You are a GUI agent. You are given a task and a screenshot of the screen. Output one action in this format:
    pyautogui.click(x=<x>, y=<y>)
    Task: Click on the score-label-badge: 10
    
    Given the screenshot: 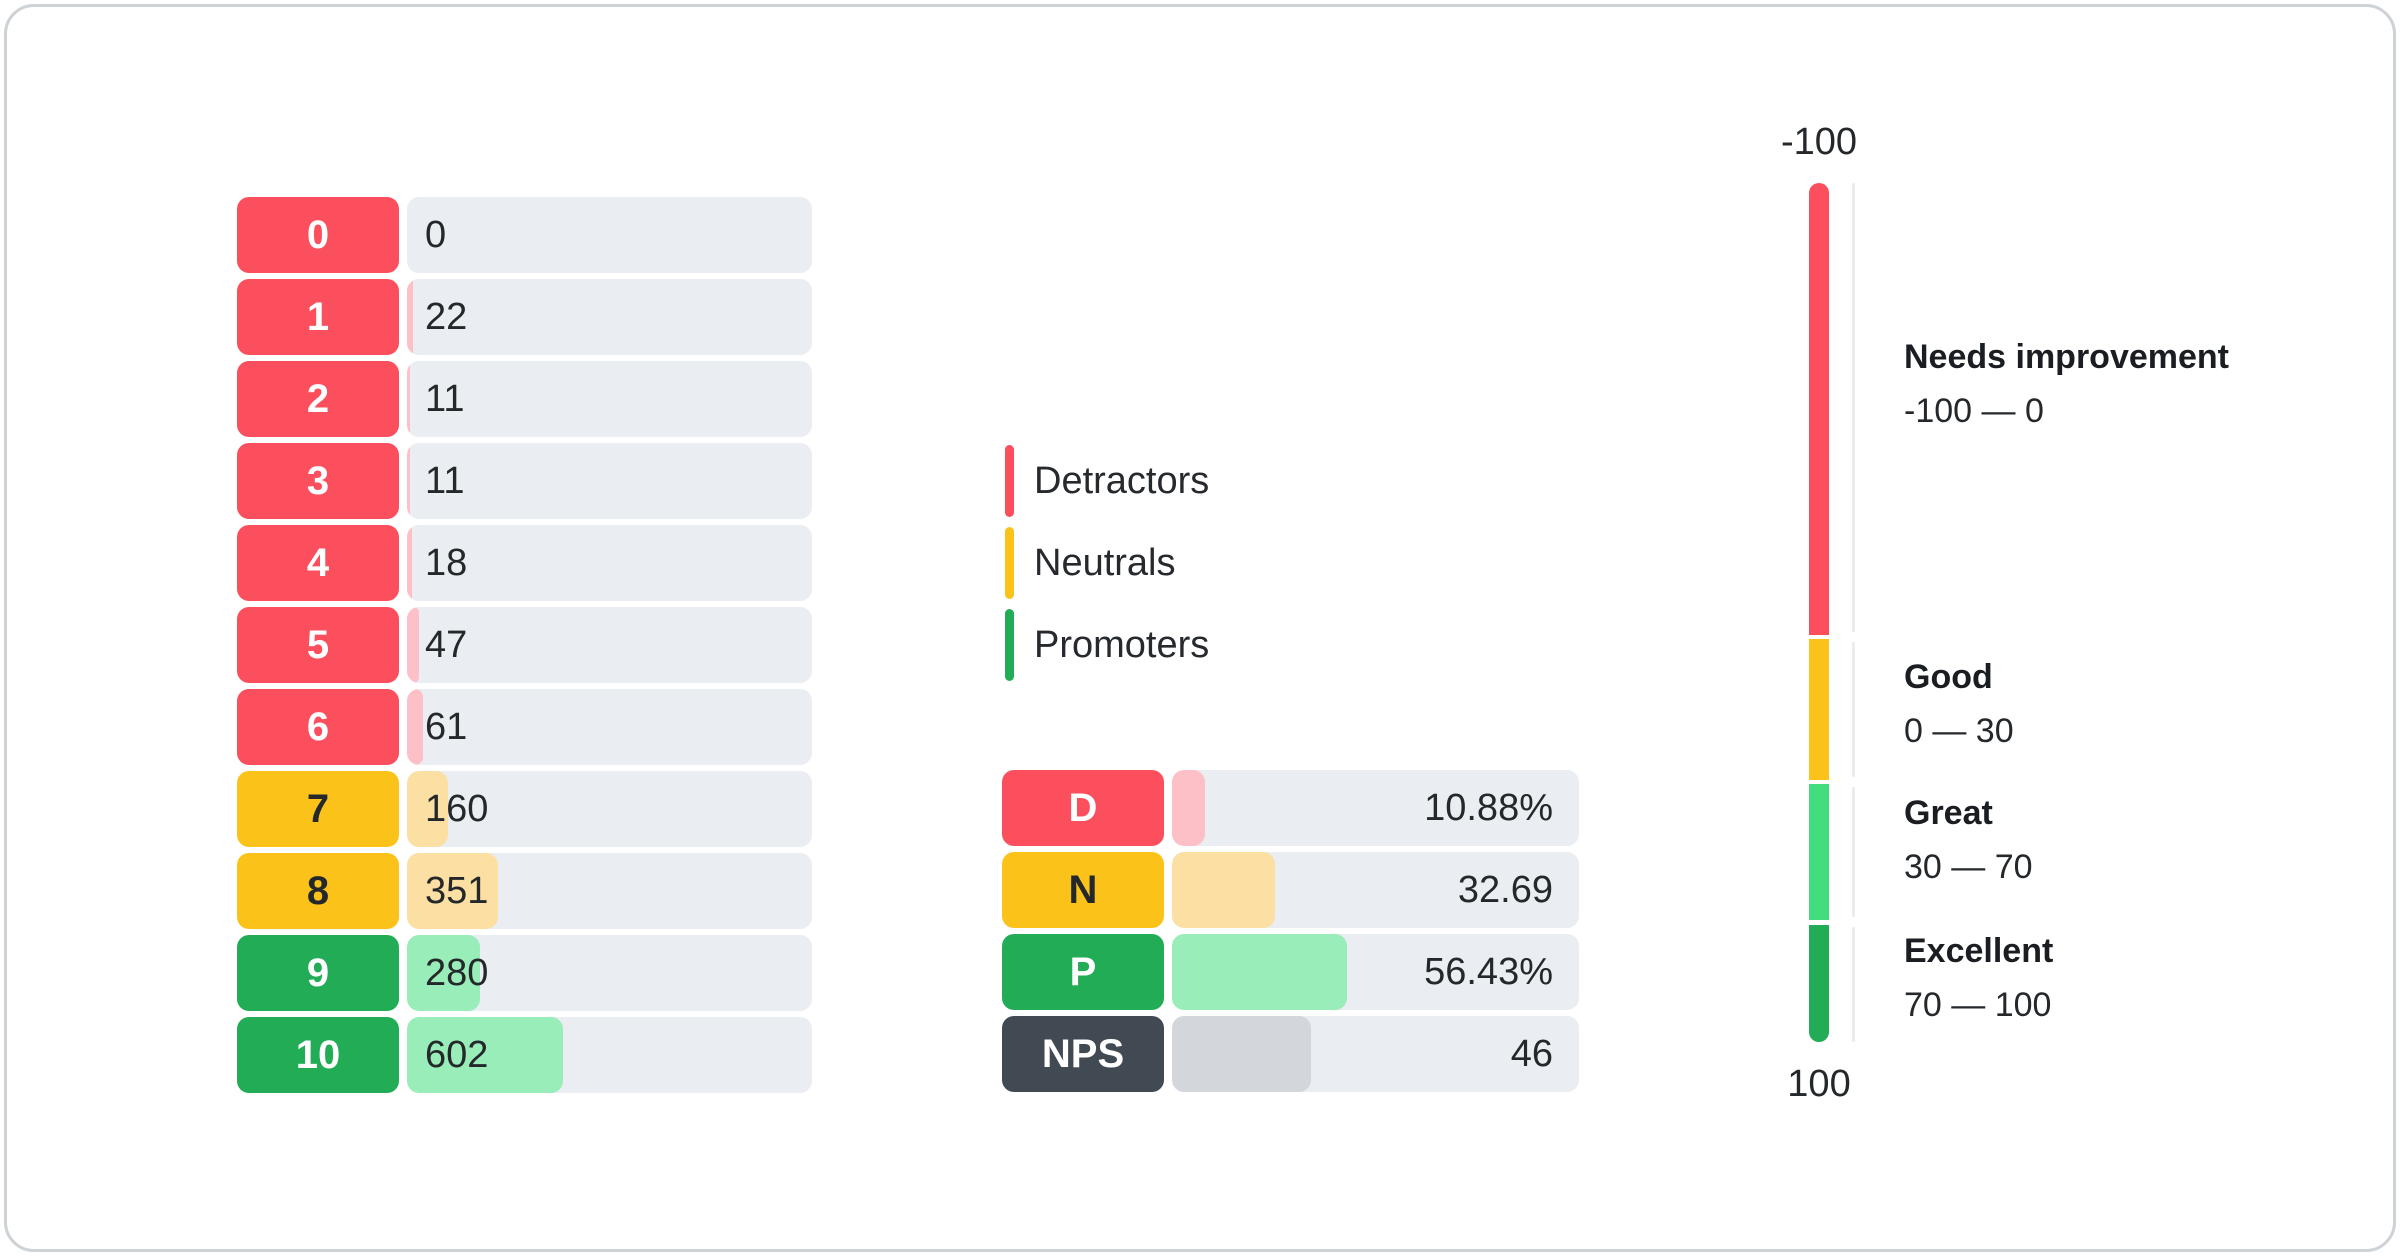 What is the action you would take?
    pyautogui.click(x=318, y=1055)
    